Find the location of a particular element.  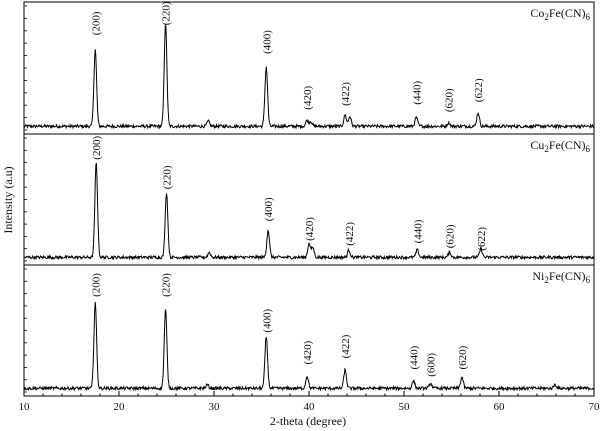

x-tick-label: 30 is located at coordinates (215, 407).